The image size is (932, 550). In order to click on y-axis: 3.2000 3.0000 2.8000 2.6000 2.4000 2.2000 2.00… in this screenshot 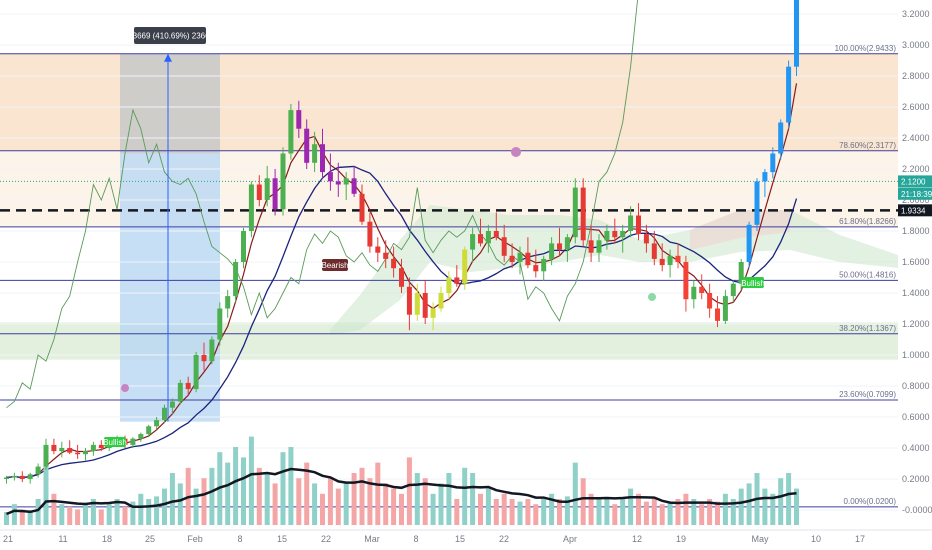, I will do `click(917, 262)`.